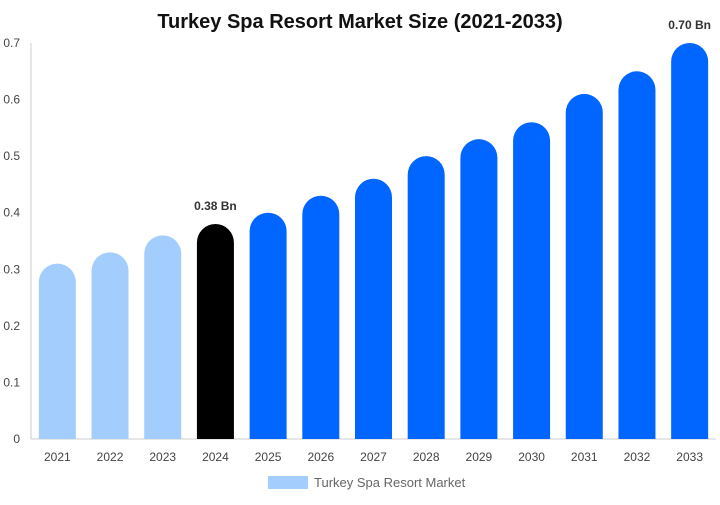 The image size is (720, 505). What do you see at coordinates (320, 457) in the screenshot?
I see `x-tick-label: 2026` at bounding box center [320, 457].